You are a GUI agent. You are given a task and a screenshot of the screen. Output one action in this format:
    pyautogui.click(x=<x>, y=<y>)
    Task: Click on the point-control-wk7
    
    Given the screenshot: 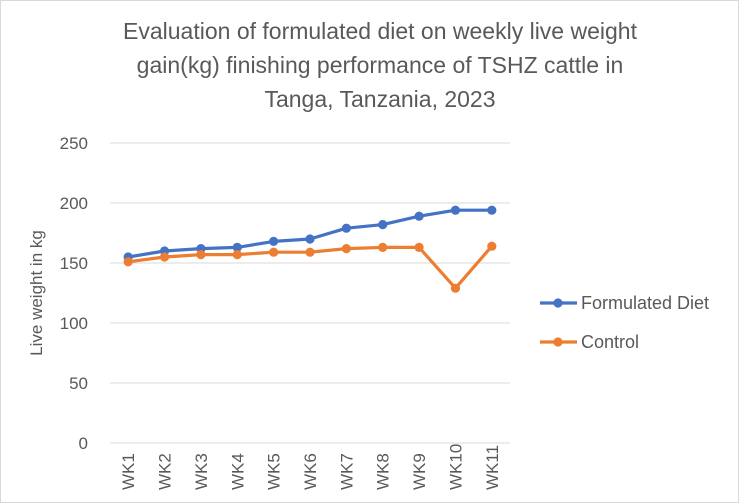 What is the action you would take?
    pyautogui.click(x=346, y=249)
    